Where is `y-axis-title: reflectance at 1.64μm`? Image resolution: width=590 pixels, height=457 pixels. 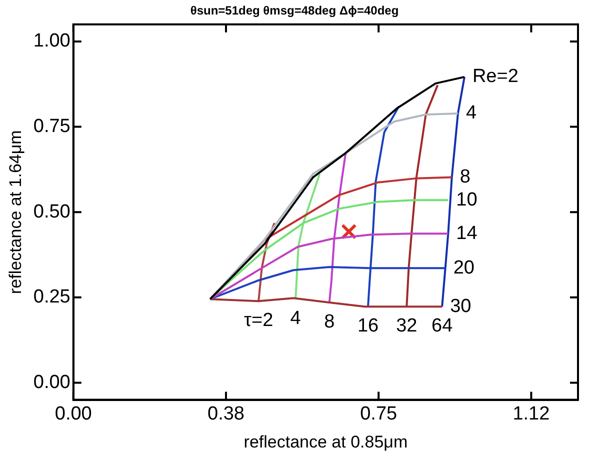 y-axis-title: reflectance at 1.64μm is located at coordinates (15, 212).